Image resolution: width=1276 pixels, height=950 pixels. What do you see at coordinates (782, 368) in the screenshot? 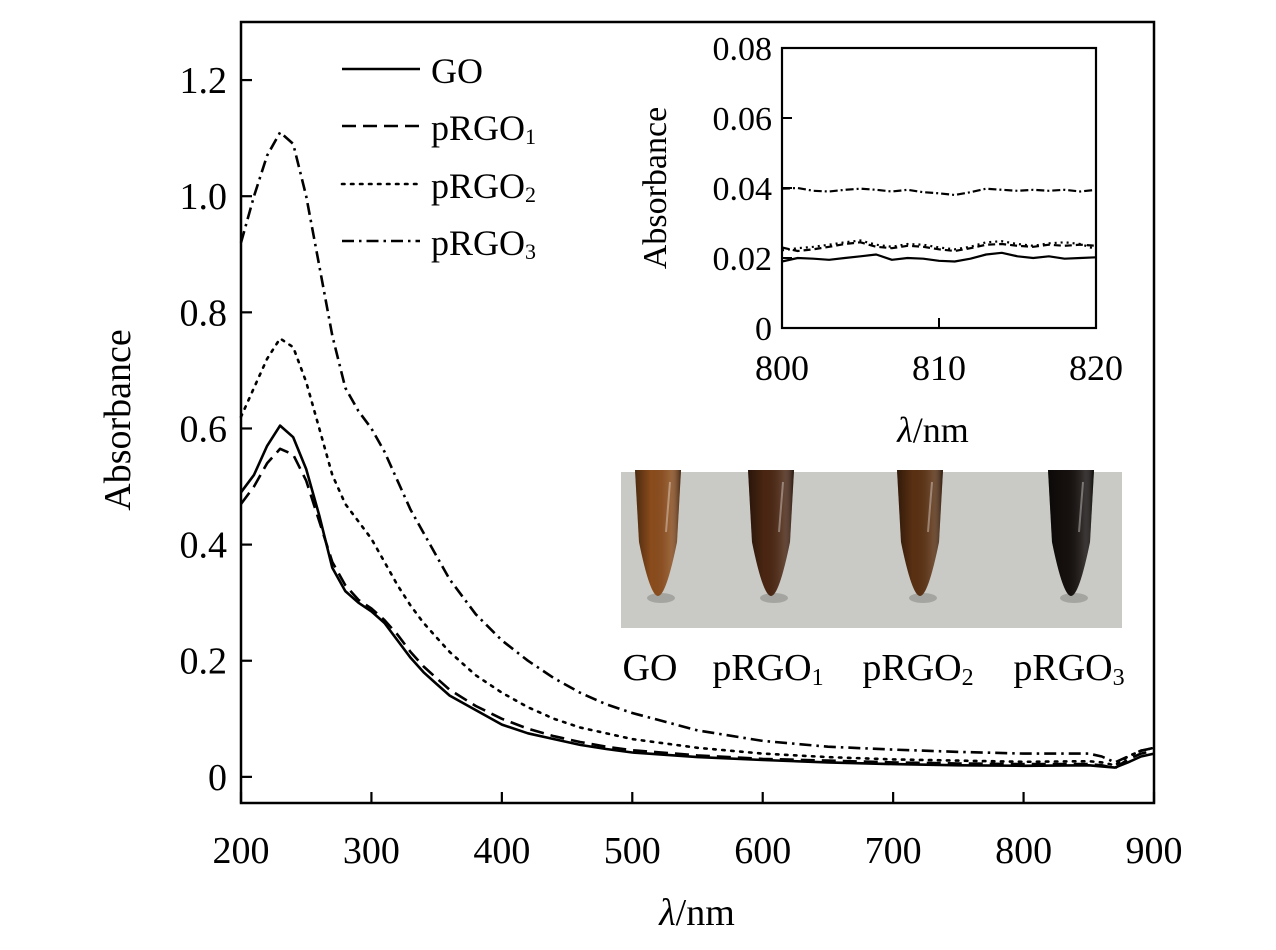
I see `inset-x-tick-label-800: 800` at bounding box center [782, 368].